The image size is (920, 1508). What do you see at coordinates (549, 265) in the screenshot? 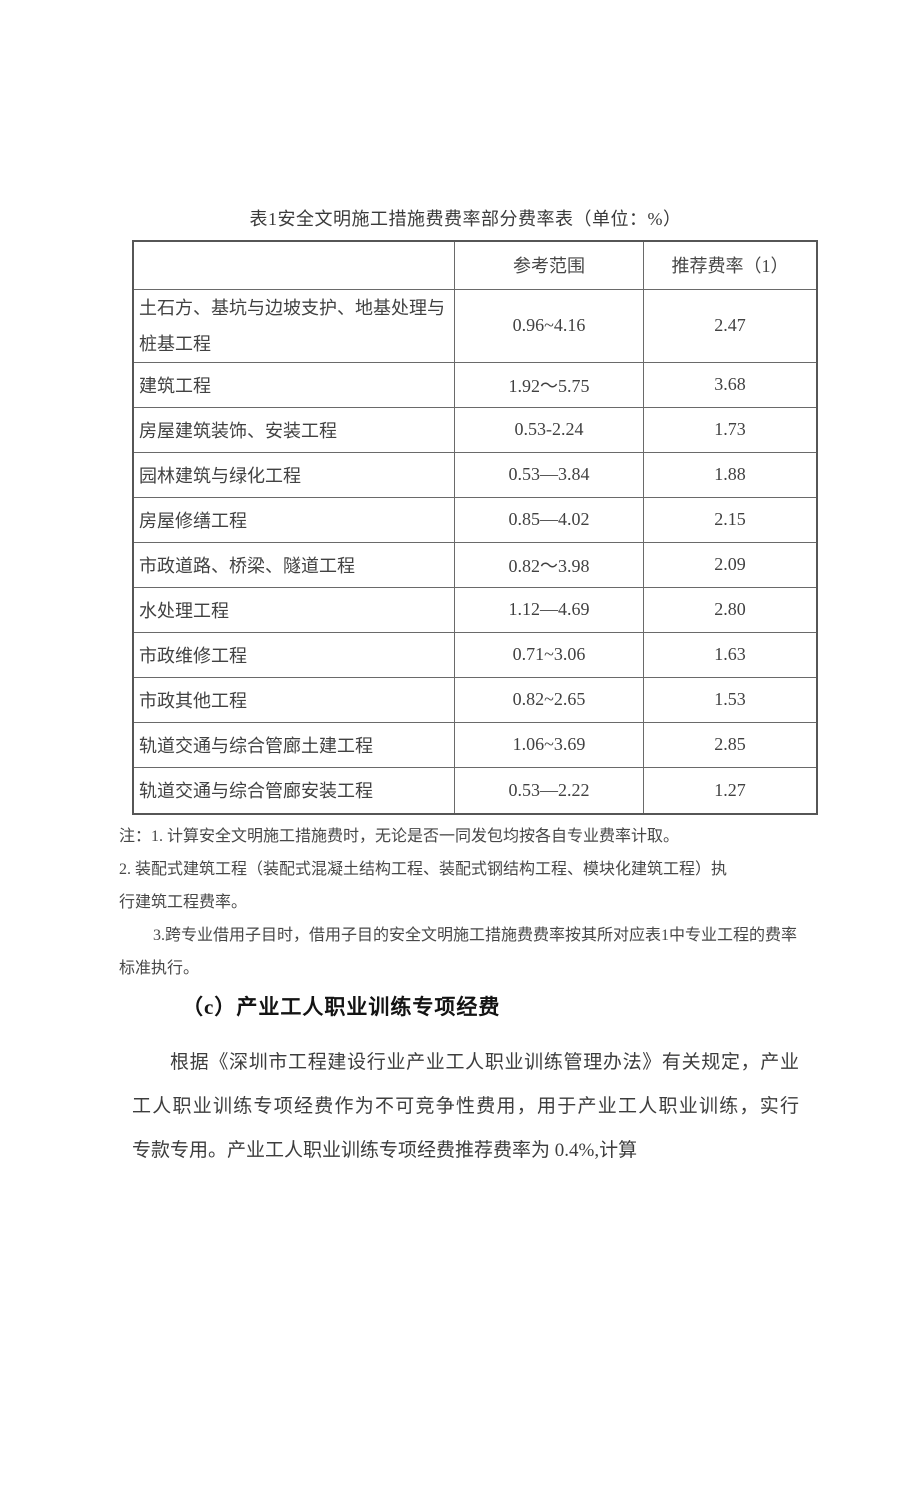
I see `reference-range-column-header: 参考范围` at bounding box center [549, 265].